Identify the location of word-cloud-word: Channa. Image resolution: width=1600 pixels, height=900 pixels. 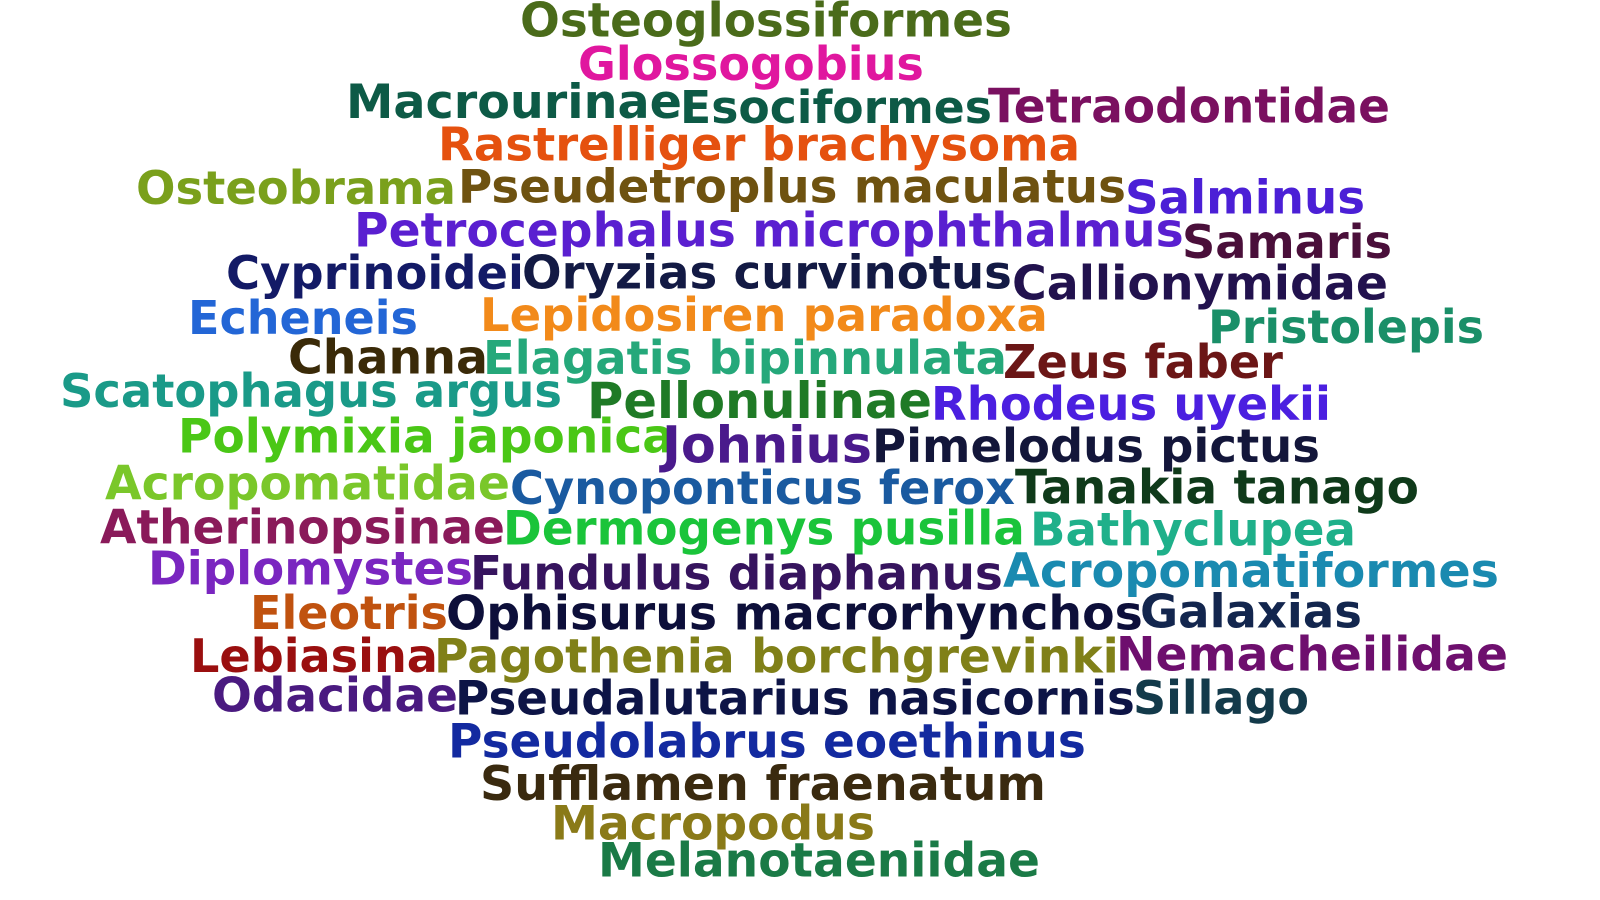
(388, 358).